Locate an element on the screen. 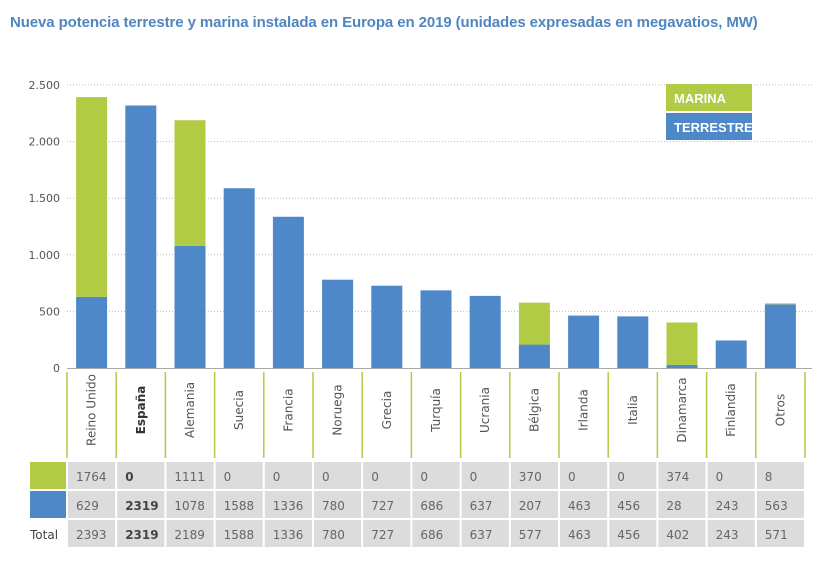  table-cell-value: 2189 is located at coordinates (189, 535).